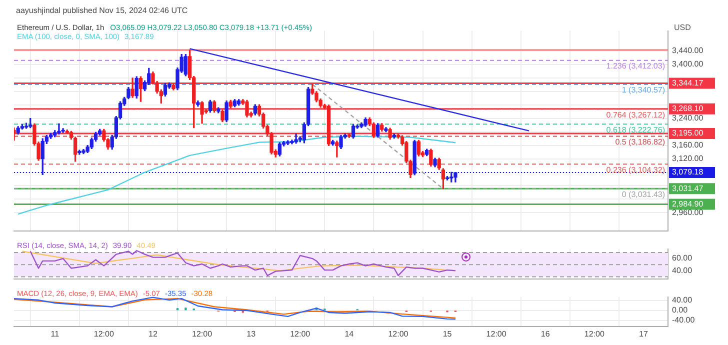  What do you see at coordinates (688, 109) in the screenshot?
I see `ref-line-label: 3,268.10` at bounding box center [688, 109].